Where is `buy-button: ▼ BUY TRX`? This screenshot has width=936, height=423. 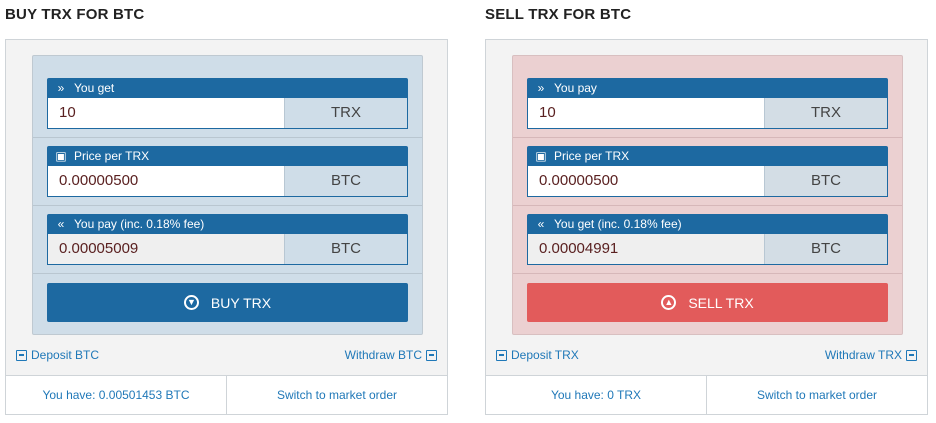 buy-button: ▼ BUY TRX is located at coordinates (227, 302).